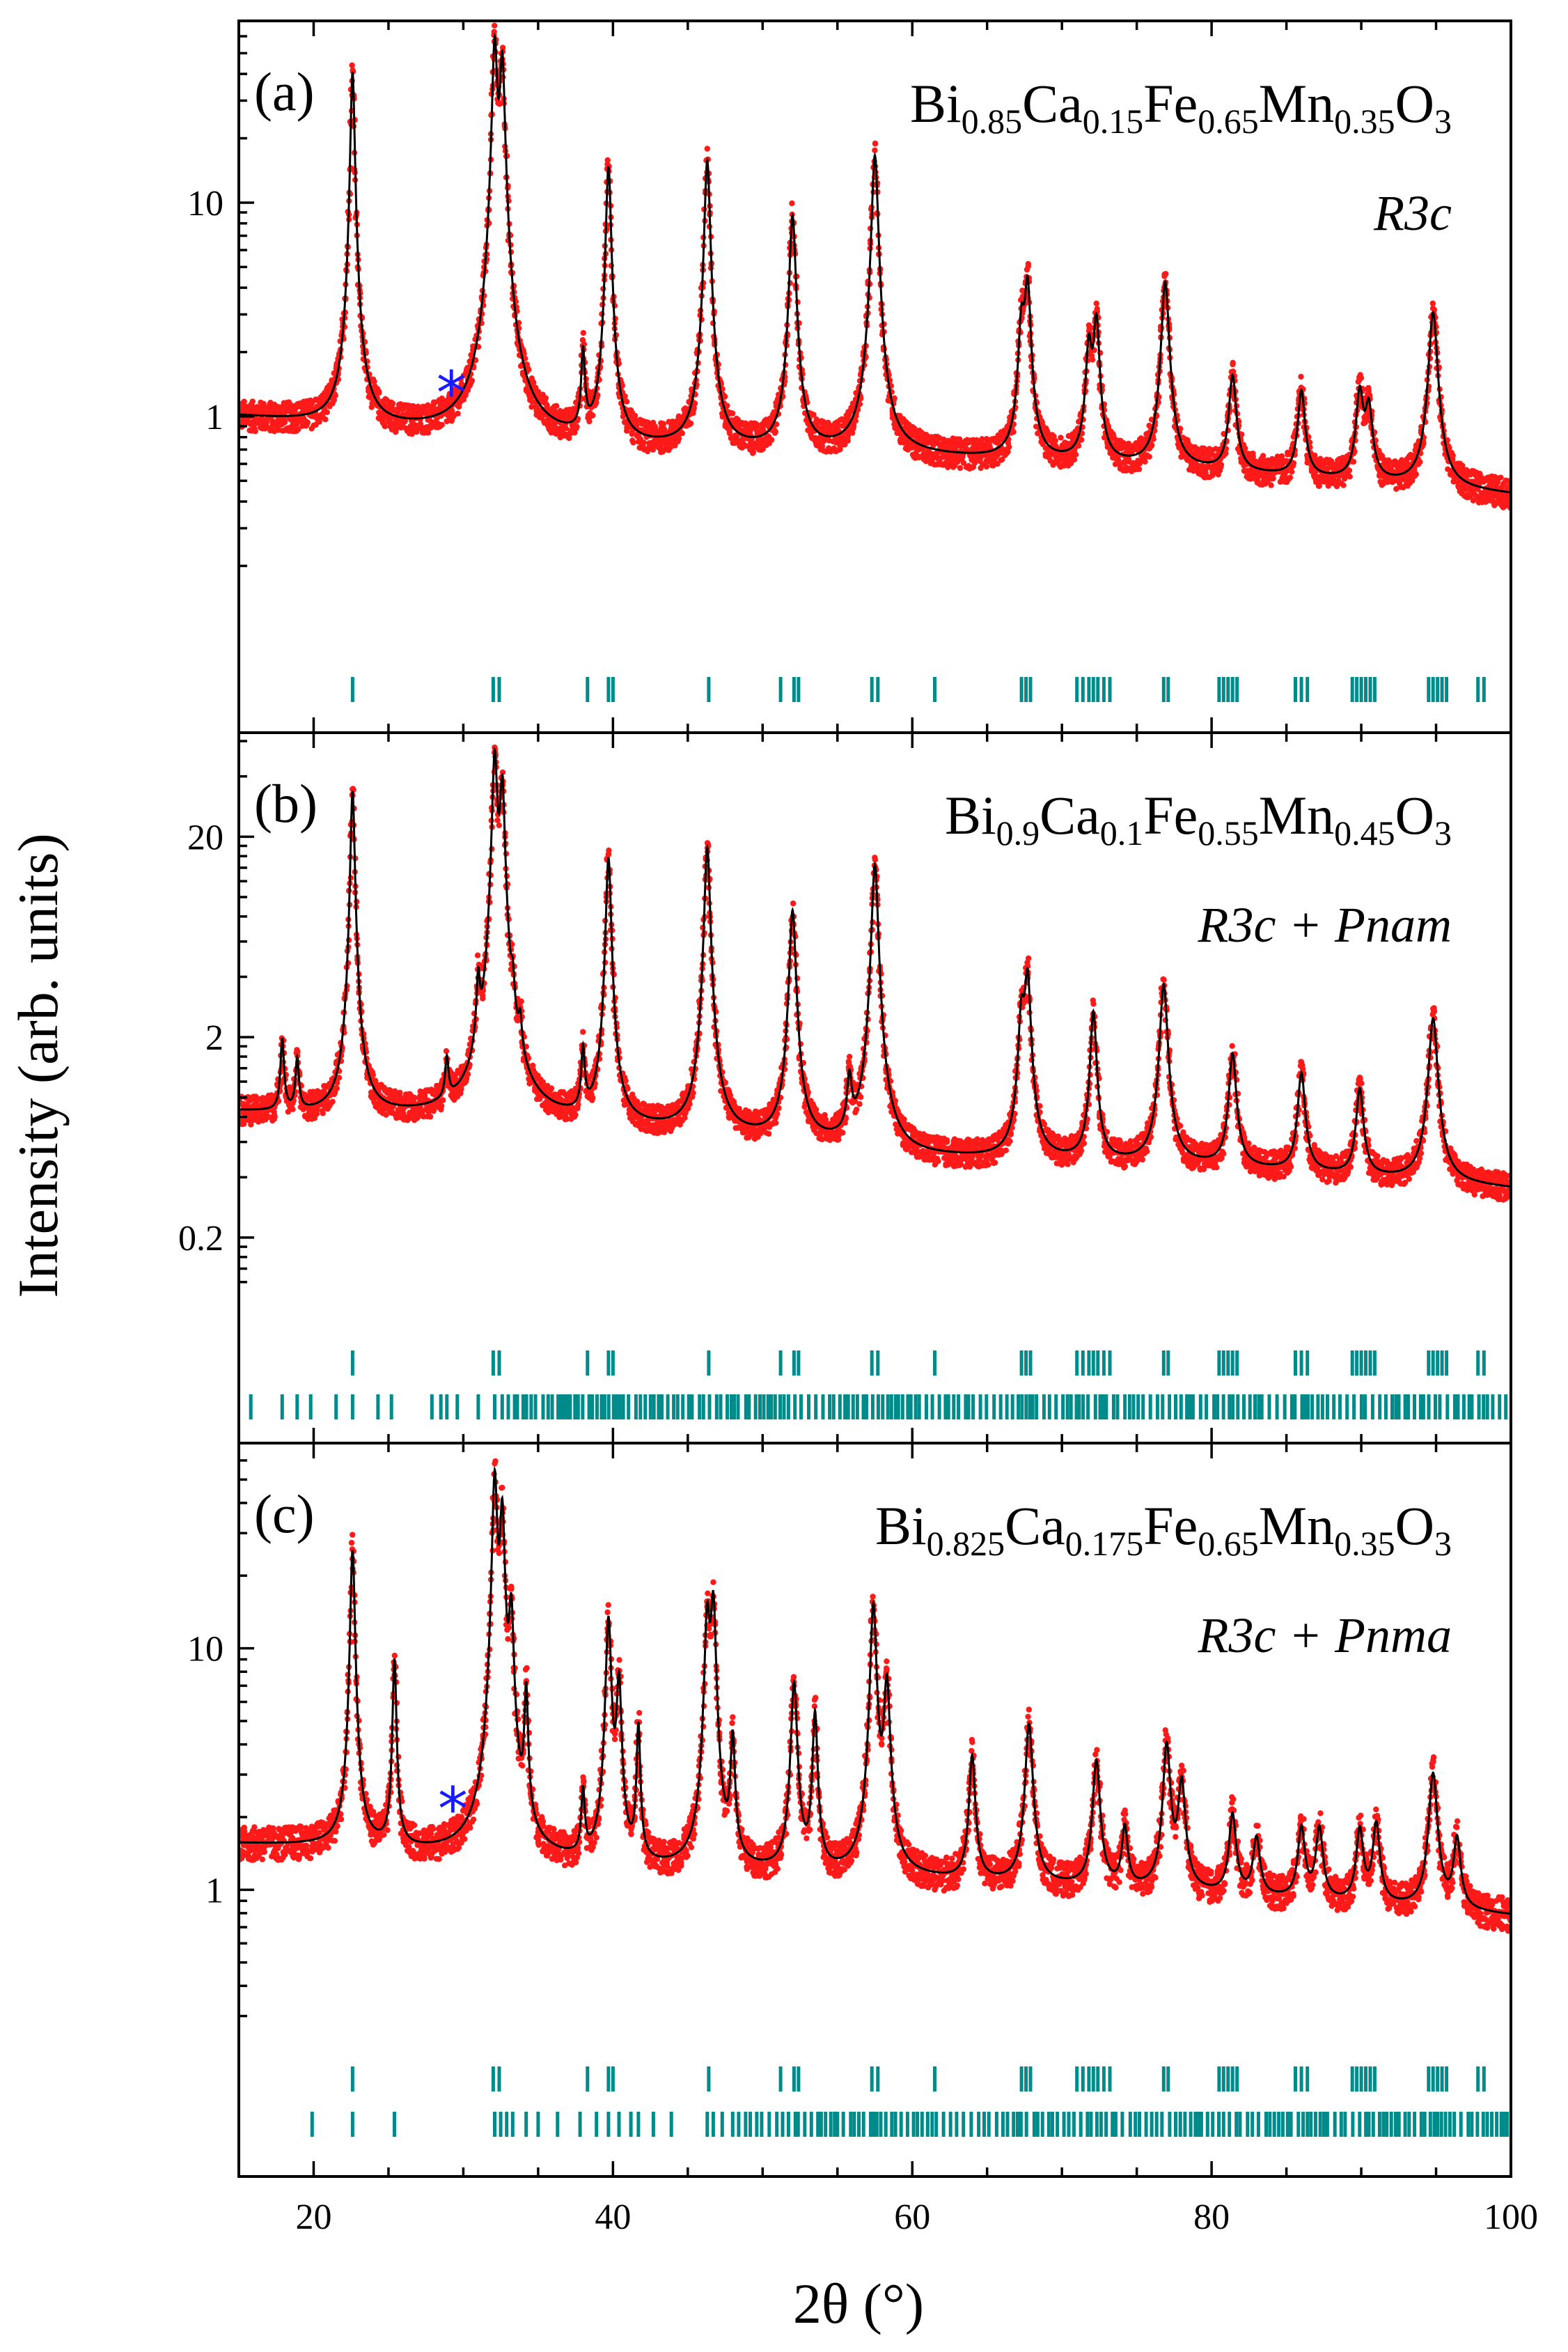 The height and width of the screenshot is (2352, 1568). Describe the element at coordinates (1211, 2217) in the screenshot. I see `x-tick-label: 80` at that location.